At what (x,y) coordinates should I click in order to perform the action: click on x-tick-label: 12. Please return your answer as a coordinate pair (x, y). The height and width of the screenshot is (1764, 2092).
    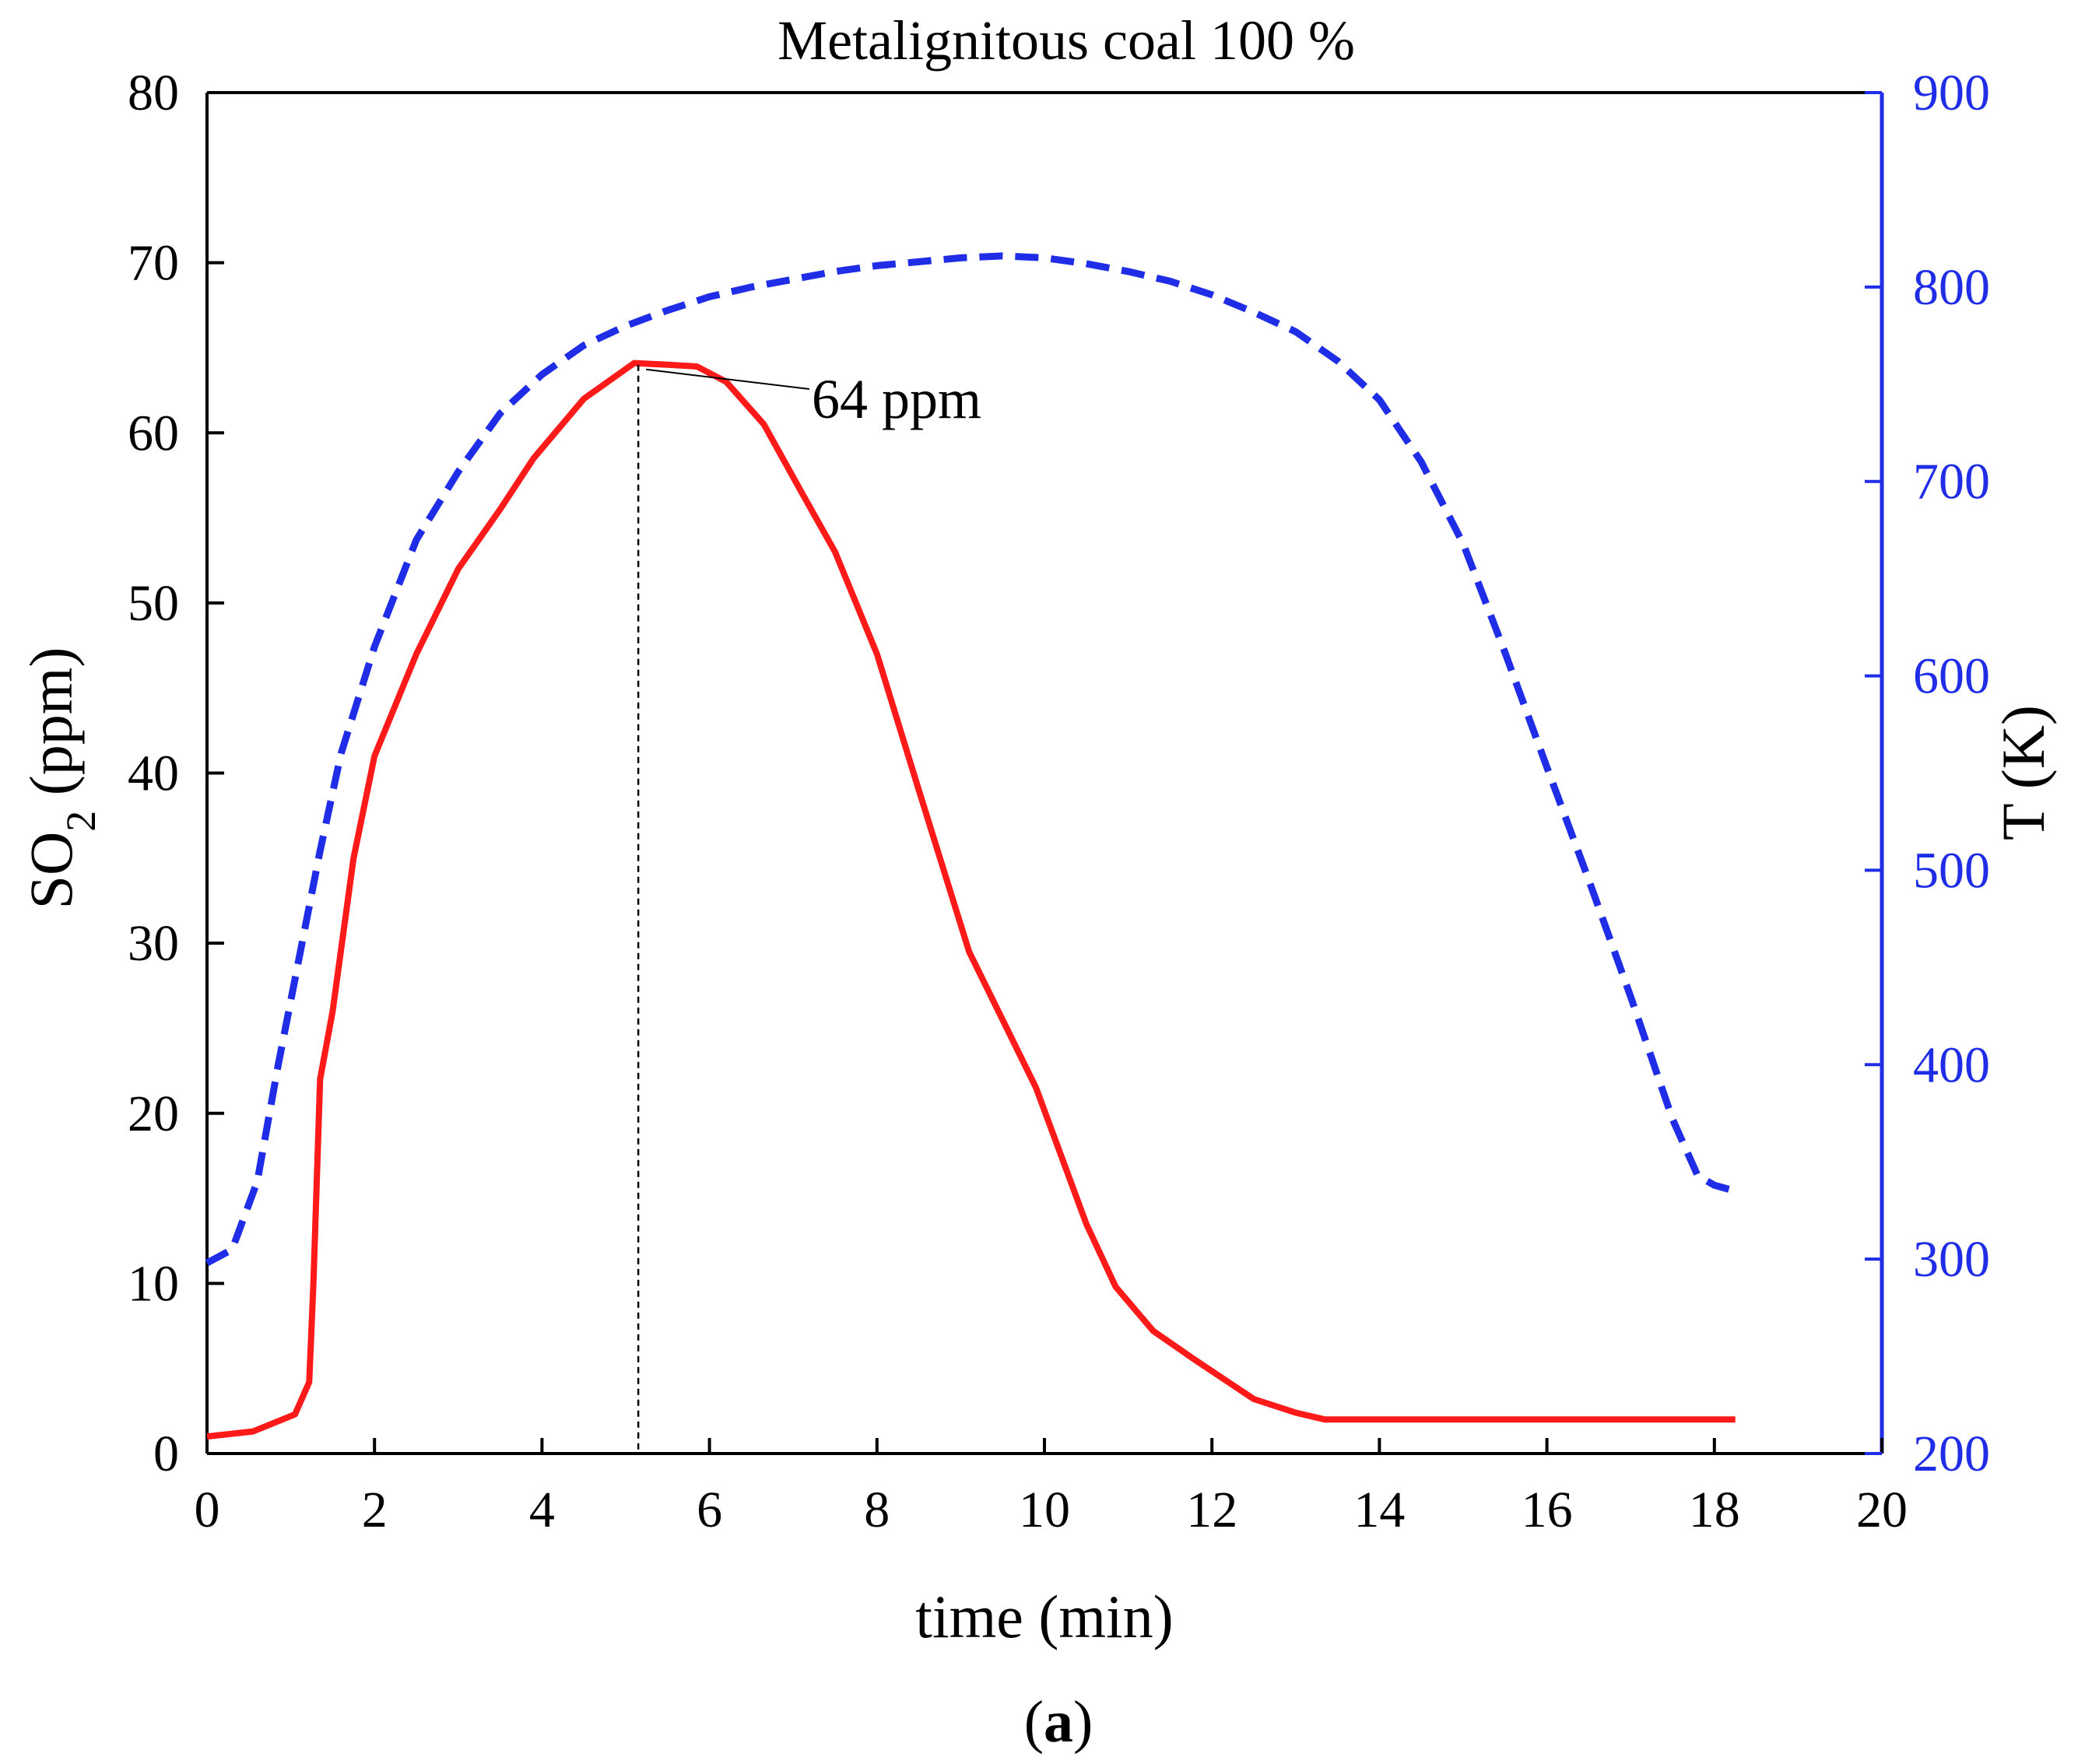
    Looking at the image, I should click on (1211, 1510).